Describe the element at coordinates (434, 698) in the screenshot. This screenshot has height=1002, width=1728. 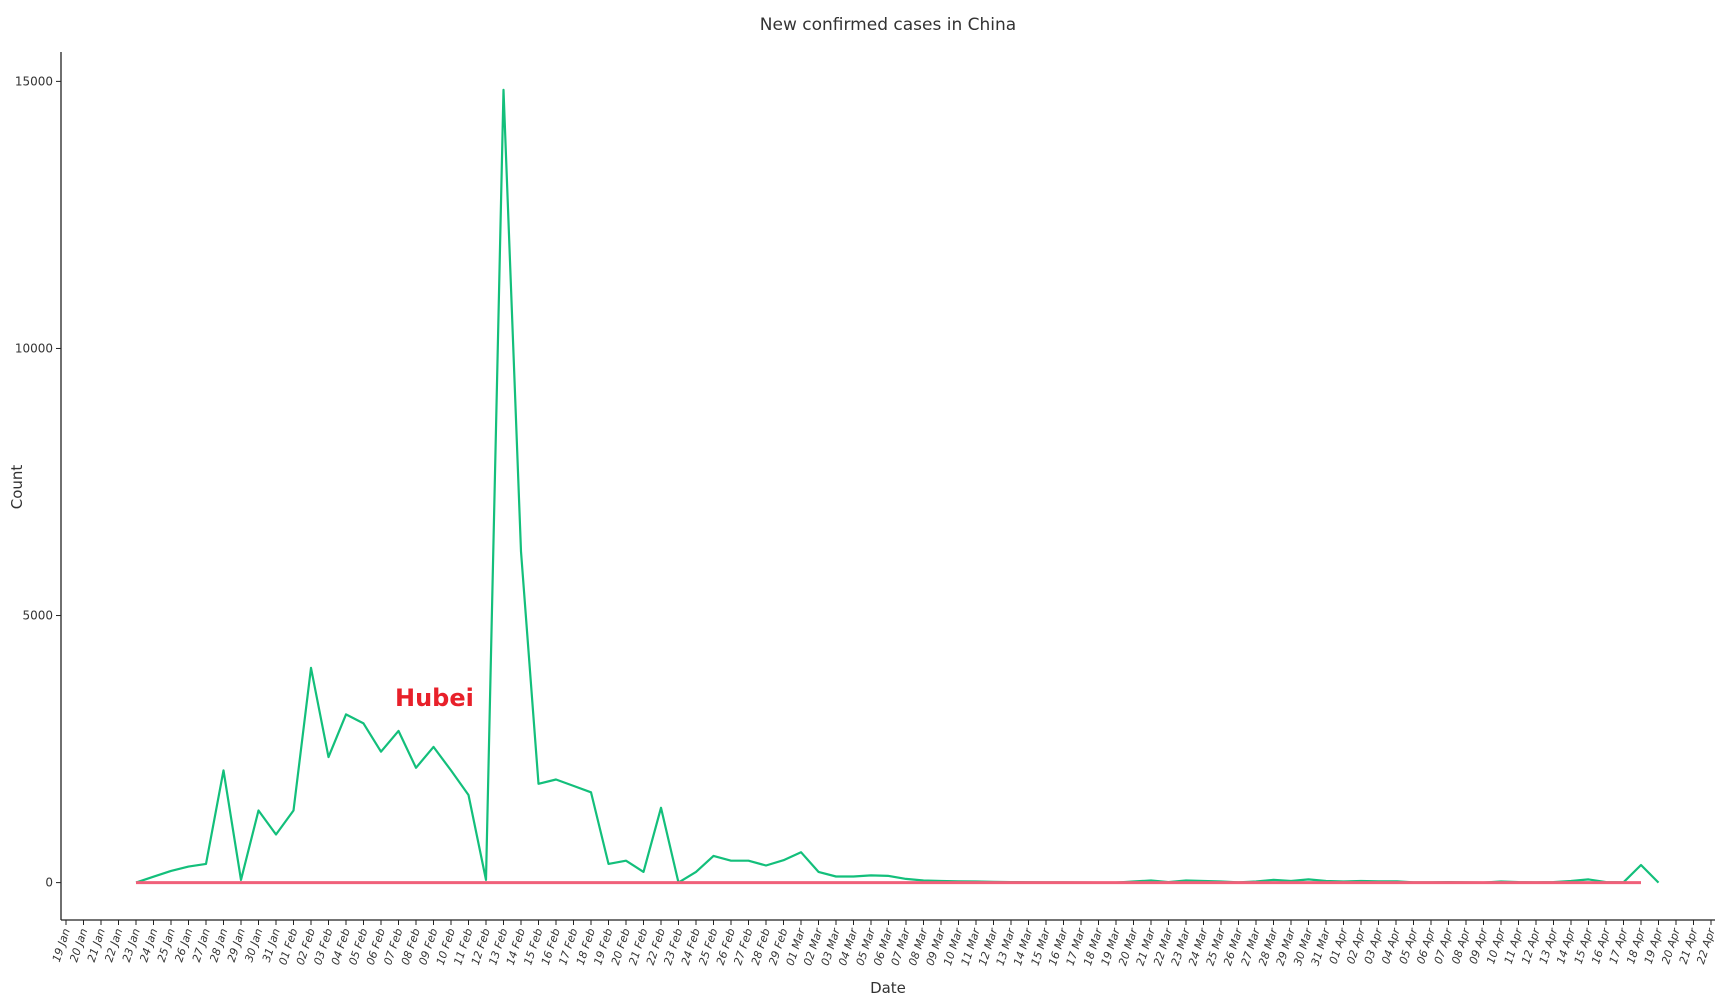
I see `annotation: Hubei` at that location.